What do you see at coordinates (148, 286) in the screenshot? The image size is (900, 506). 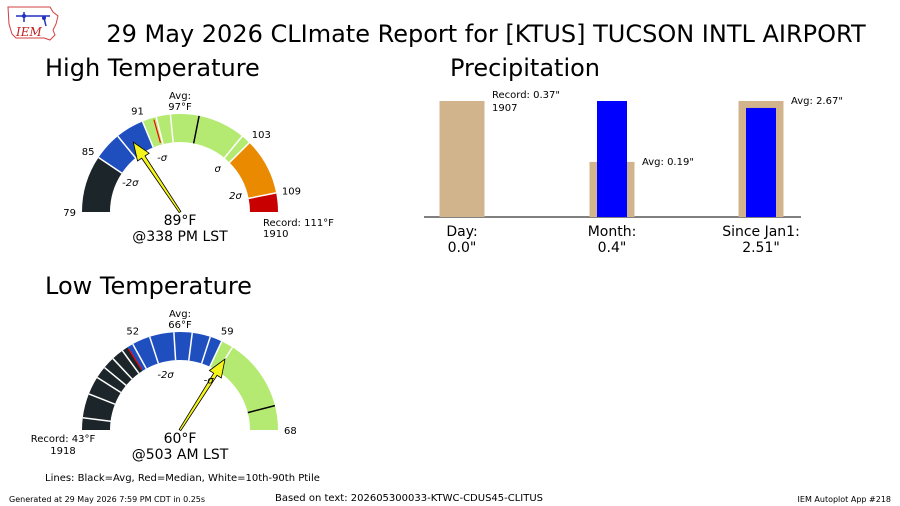 I see `gauge-title: Low Temperature` at bounding box center [148, 286].